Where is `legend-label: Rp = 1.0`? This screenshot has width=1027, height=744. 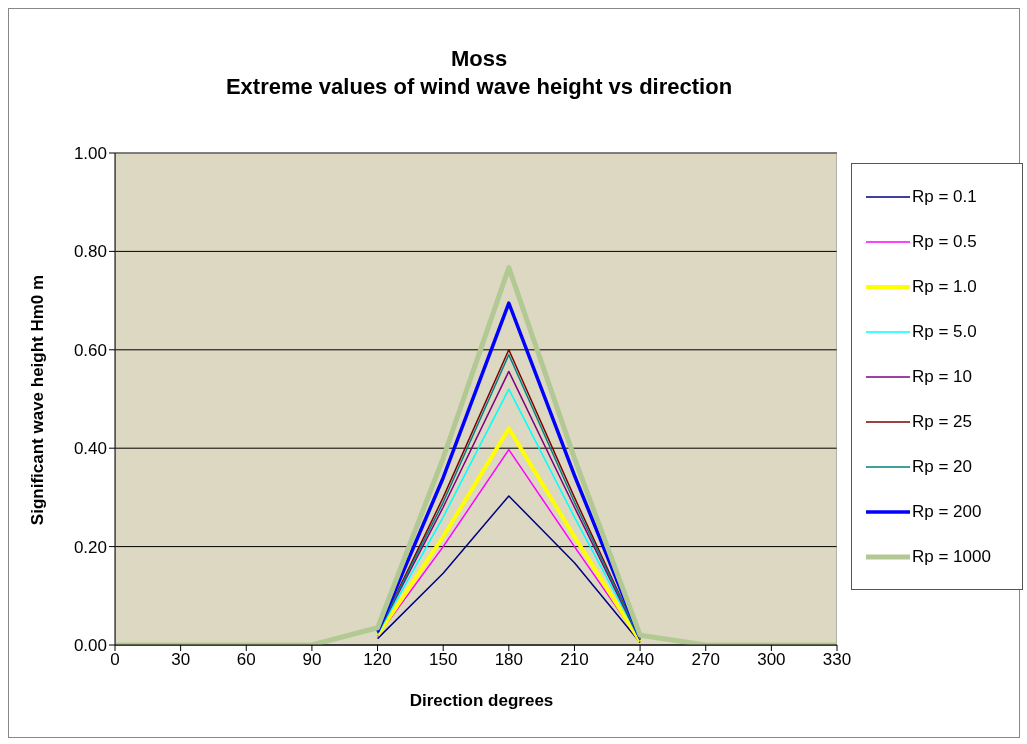
legend-label: Rp = 1.0 is located at coordinates (944, 286).